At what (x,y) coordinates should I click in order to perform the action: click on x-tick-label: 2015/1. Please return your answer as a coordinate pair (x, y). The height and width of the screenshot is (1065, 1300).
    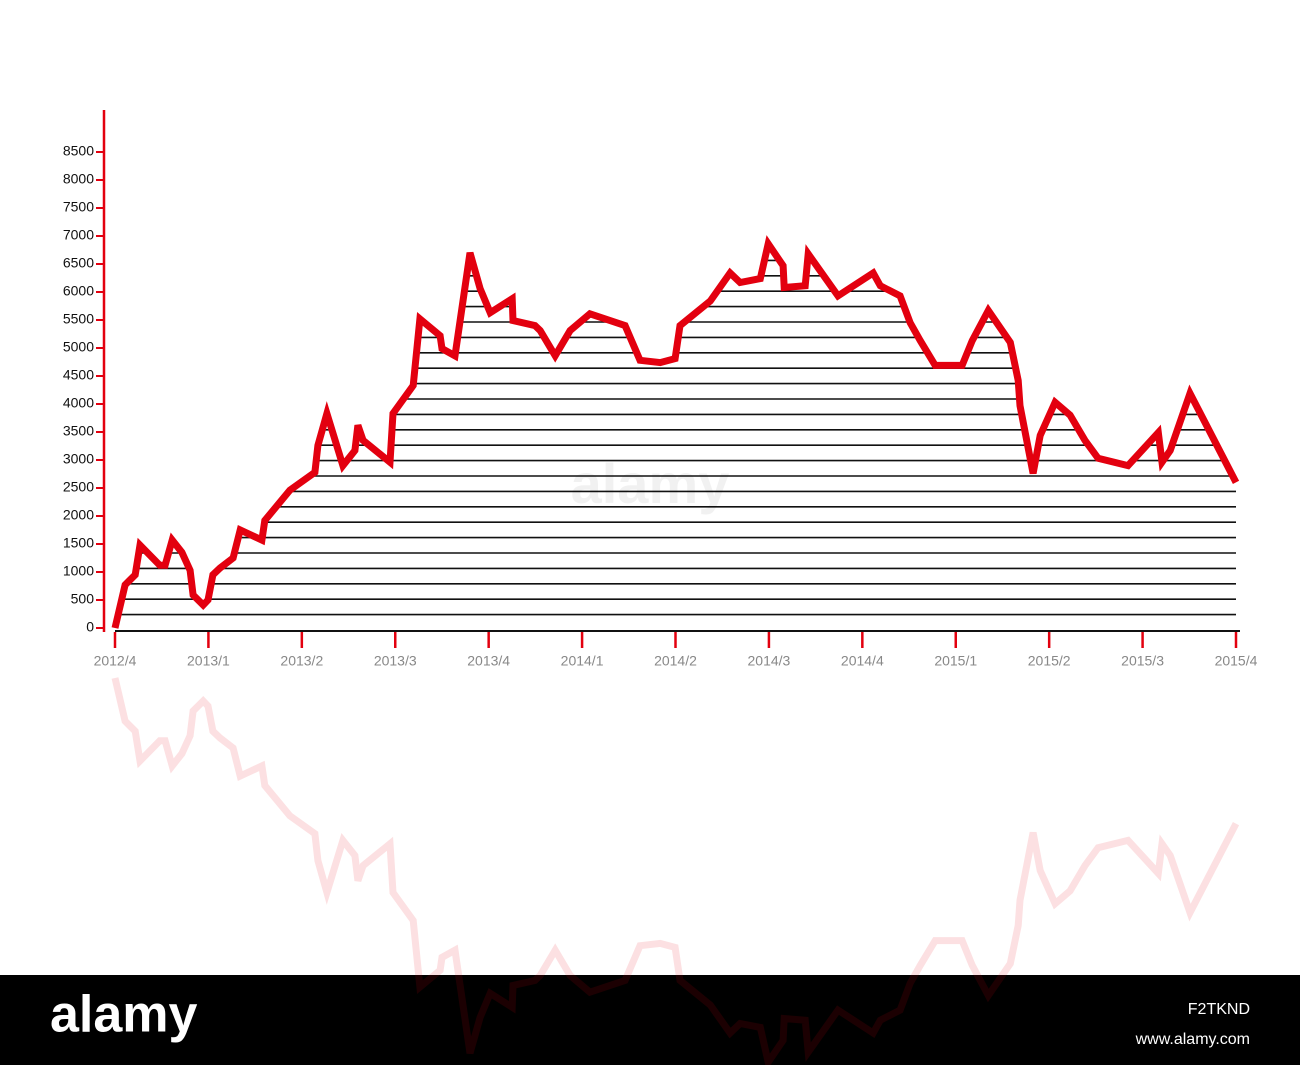
    Looking at the image, I should click on (955, 661).